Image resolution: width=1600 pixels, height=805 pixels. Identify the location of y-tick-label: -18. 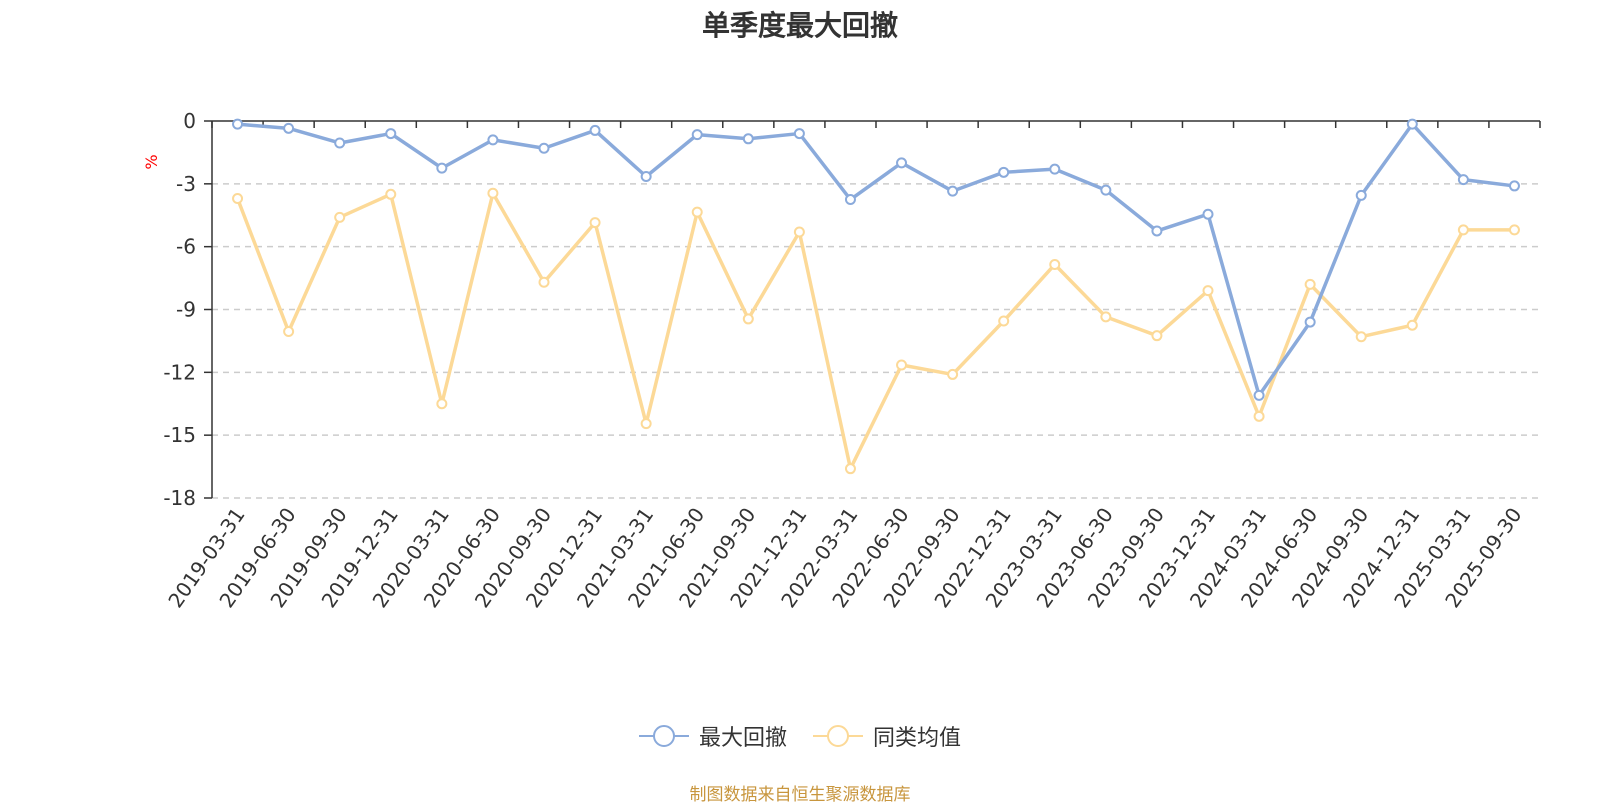
(179, 498).